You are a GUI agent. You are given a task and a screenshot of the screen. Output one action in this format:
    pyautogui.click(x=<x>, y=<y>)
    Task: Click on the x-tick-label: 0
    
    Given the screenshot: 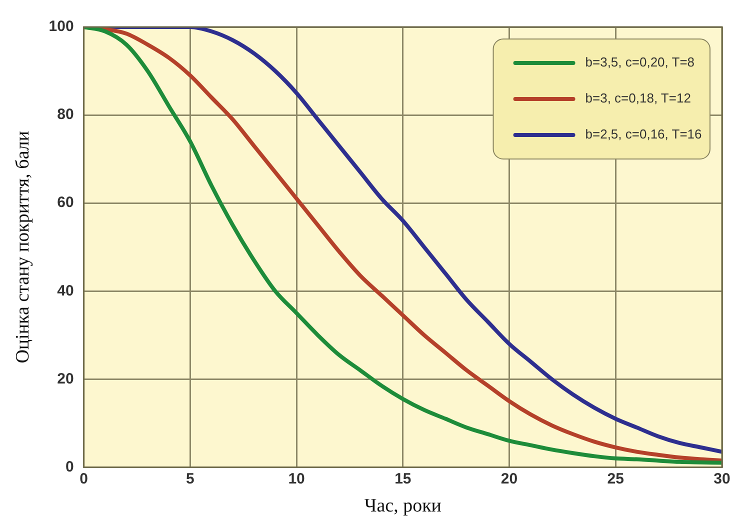 What is the action you would take?
    pyautogui.click(x=84, y=479)
    